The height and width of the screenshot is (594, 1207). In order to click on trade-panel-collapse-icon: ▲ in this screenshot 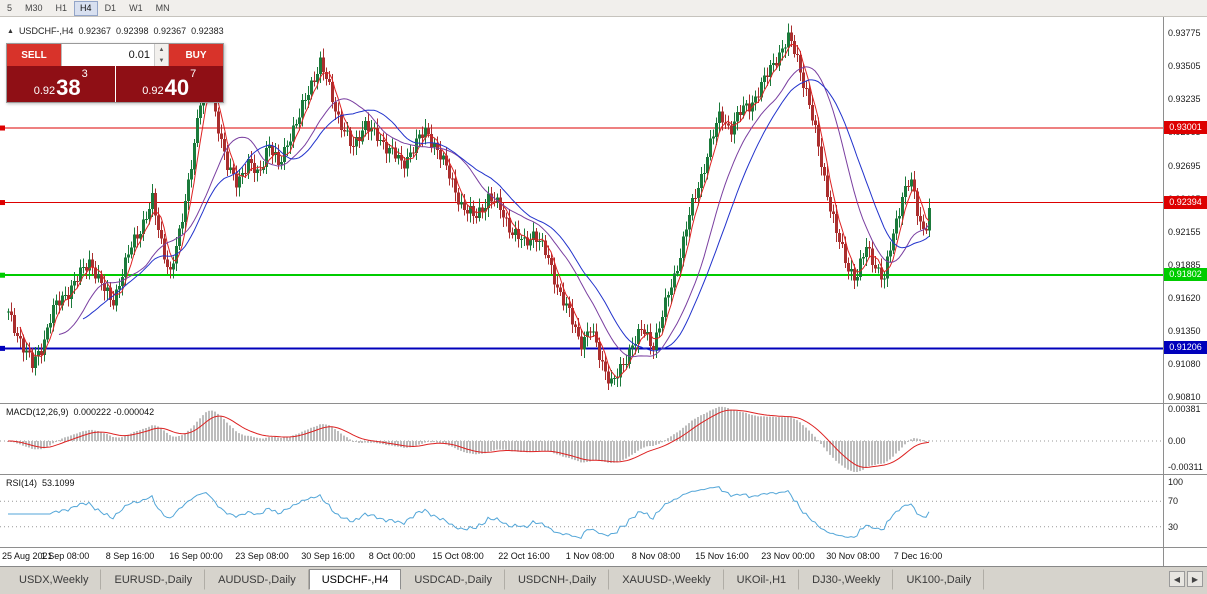, I will do `click(10, 31)`.